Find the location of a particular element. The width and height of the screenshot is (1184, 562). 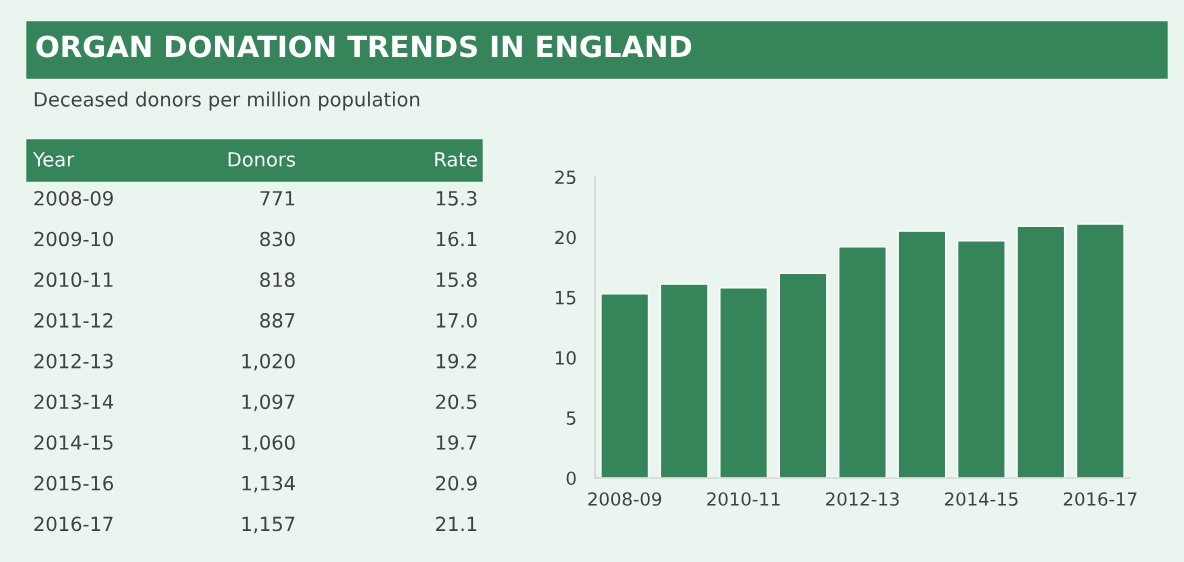

data-label: 19.2 is located at coordinates (456, 361).